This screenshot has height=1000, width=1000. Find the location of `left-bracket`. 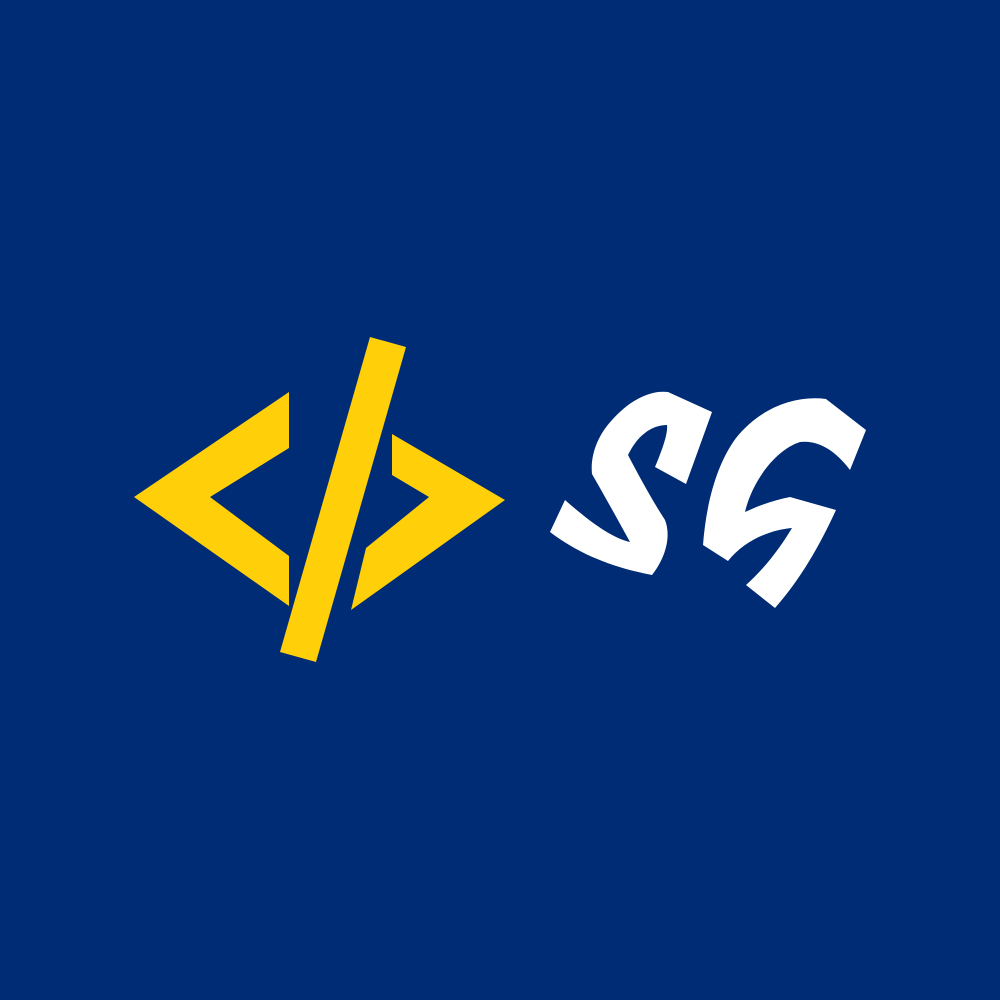

left-bracket is located at coordinates (211, 499).